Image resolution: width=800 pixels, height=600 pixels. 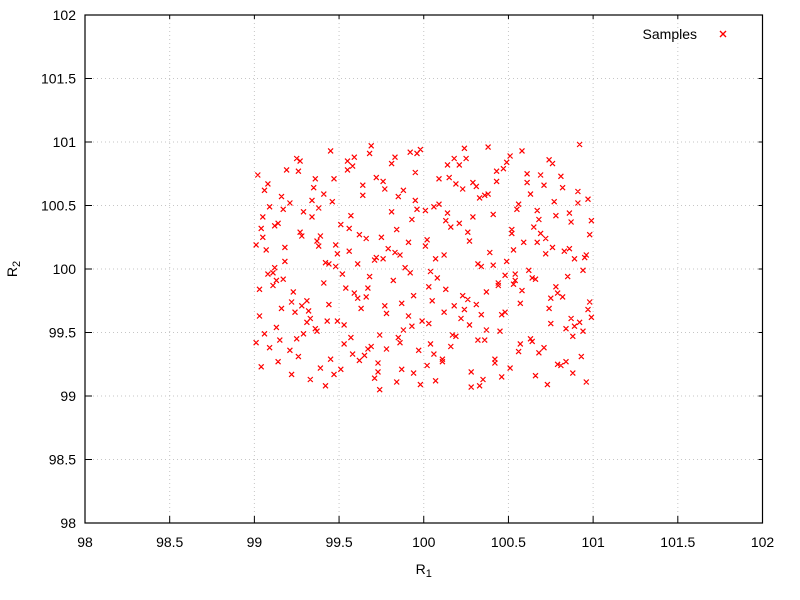 I want to click on x-tick-label: 100.5, so click(x=508, y=542).